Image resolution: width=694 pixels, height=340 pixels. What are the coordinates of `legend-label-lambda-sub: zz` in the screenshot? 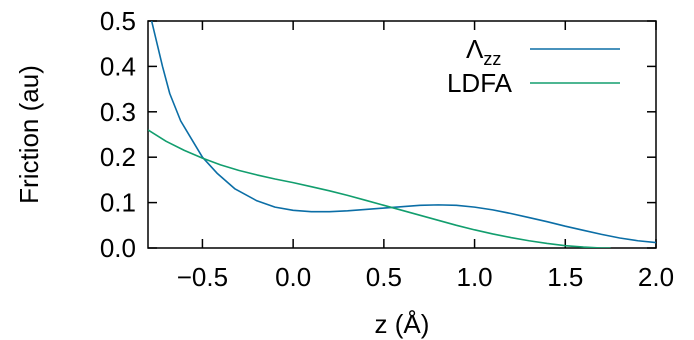 It's located at (492, 59).